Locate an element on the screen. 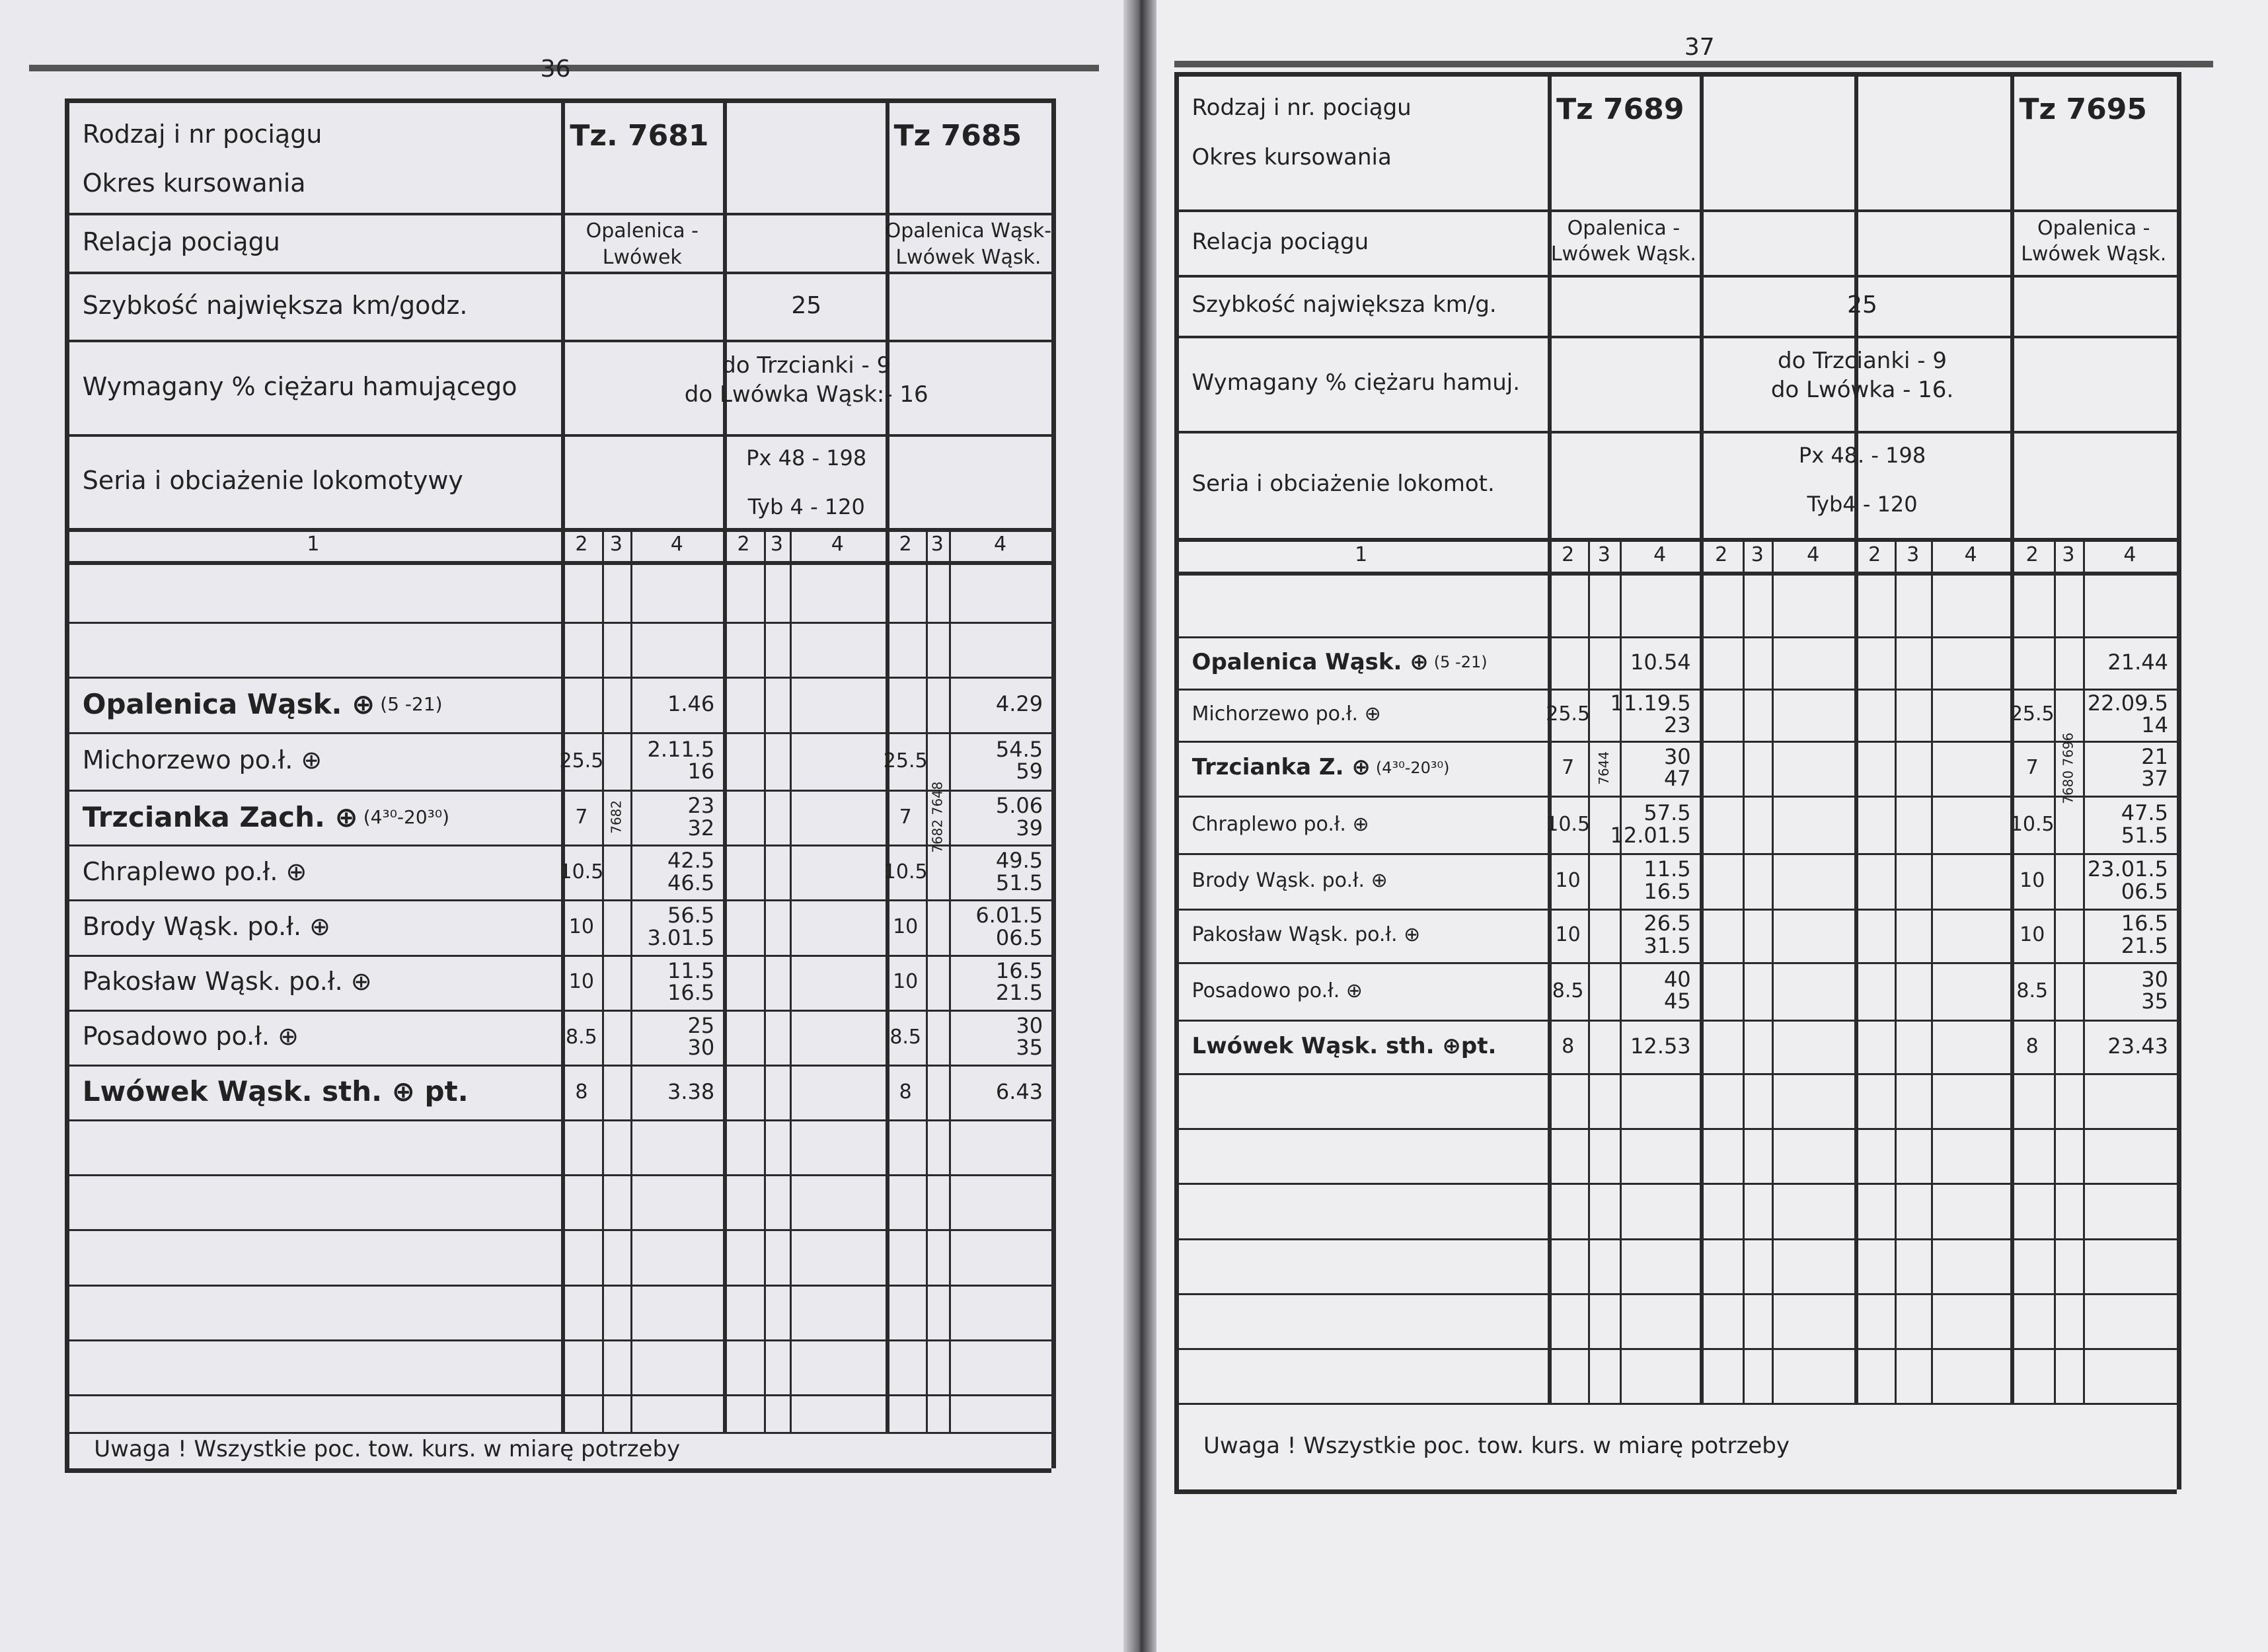 The image size is (2268, 1652). station-name: Brody Wąsk. po.ł. ⊕ is located at coordinates (1365, 881).